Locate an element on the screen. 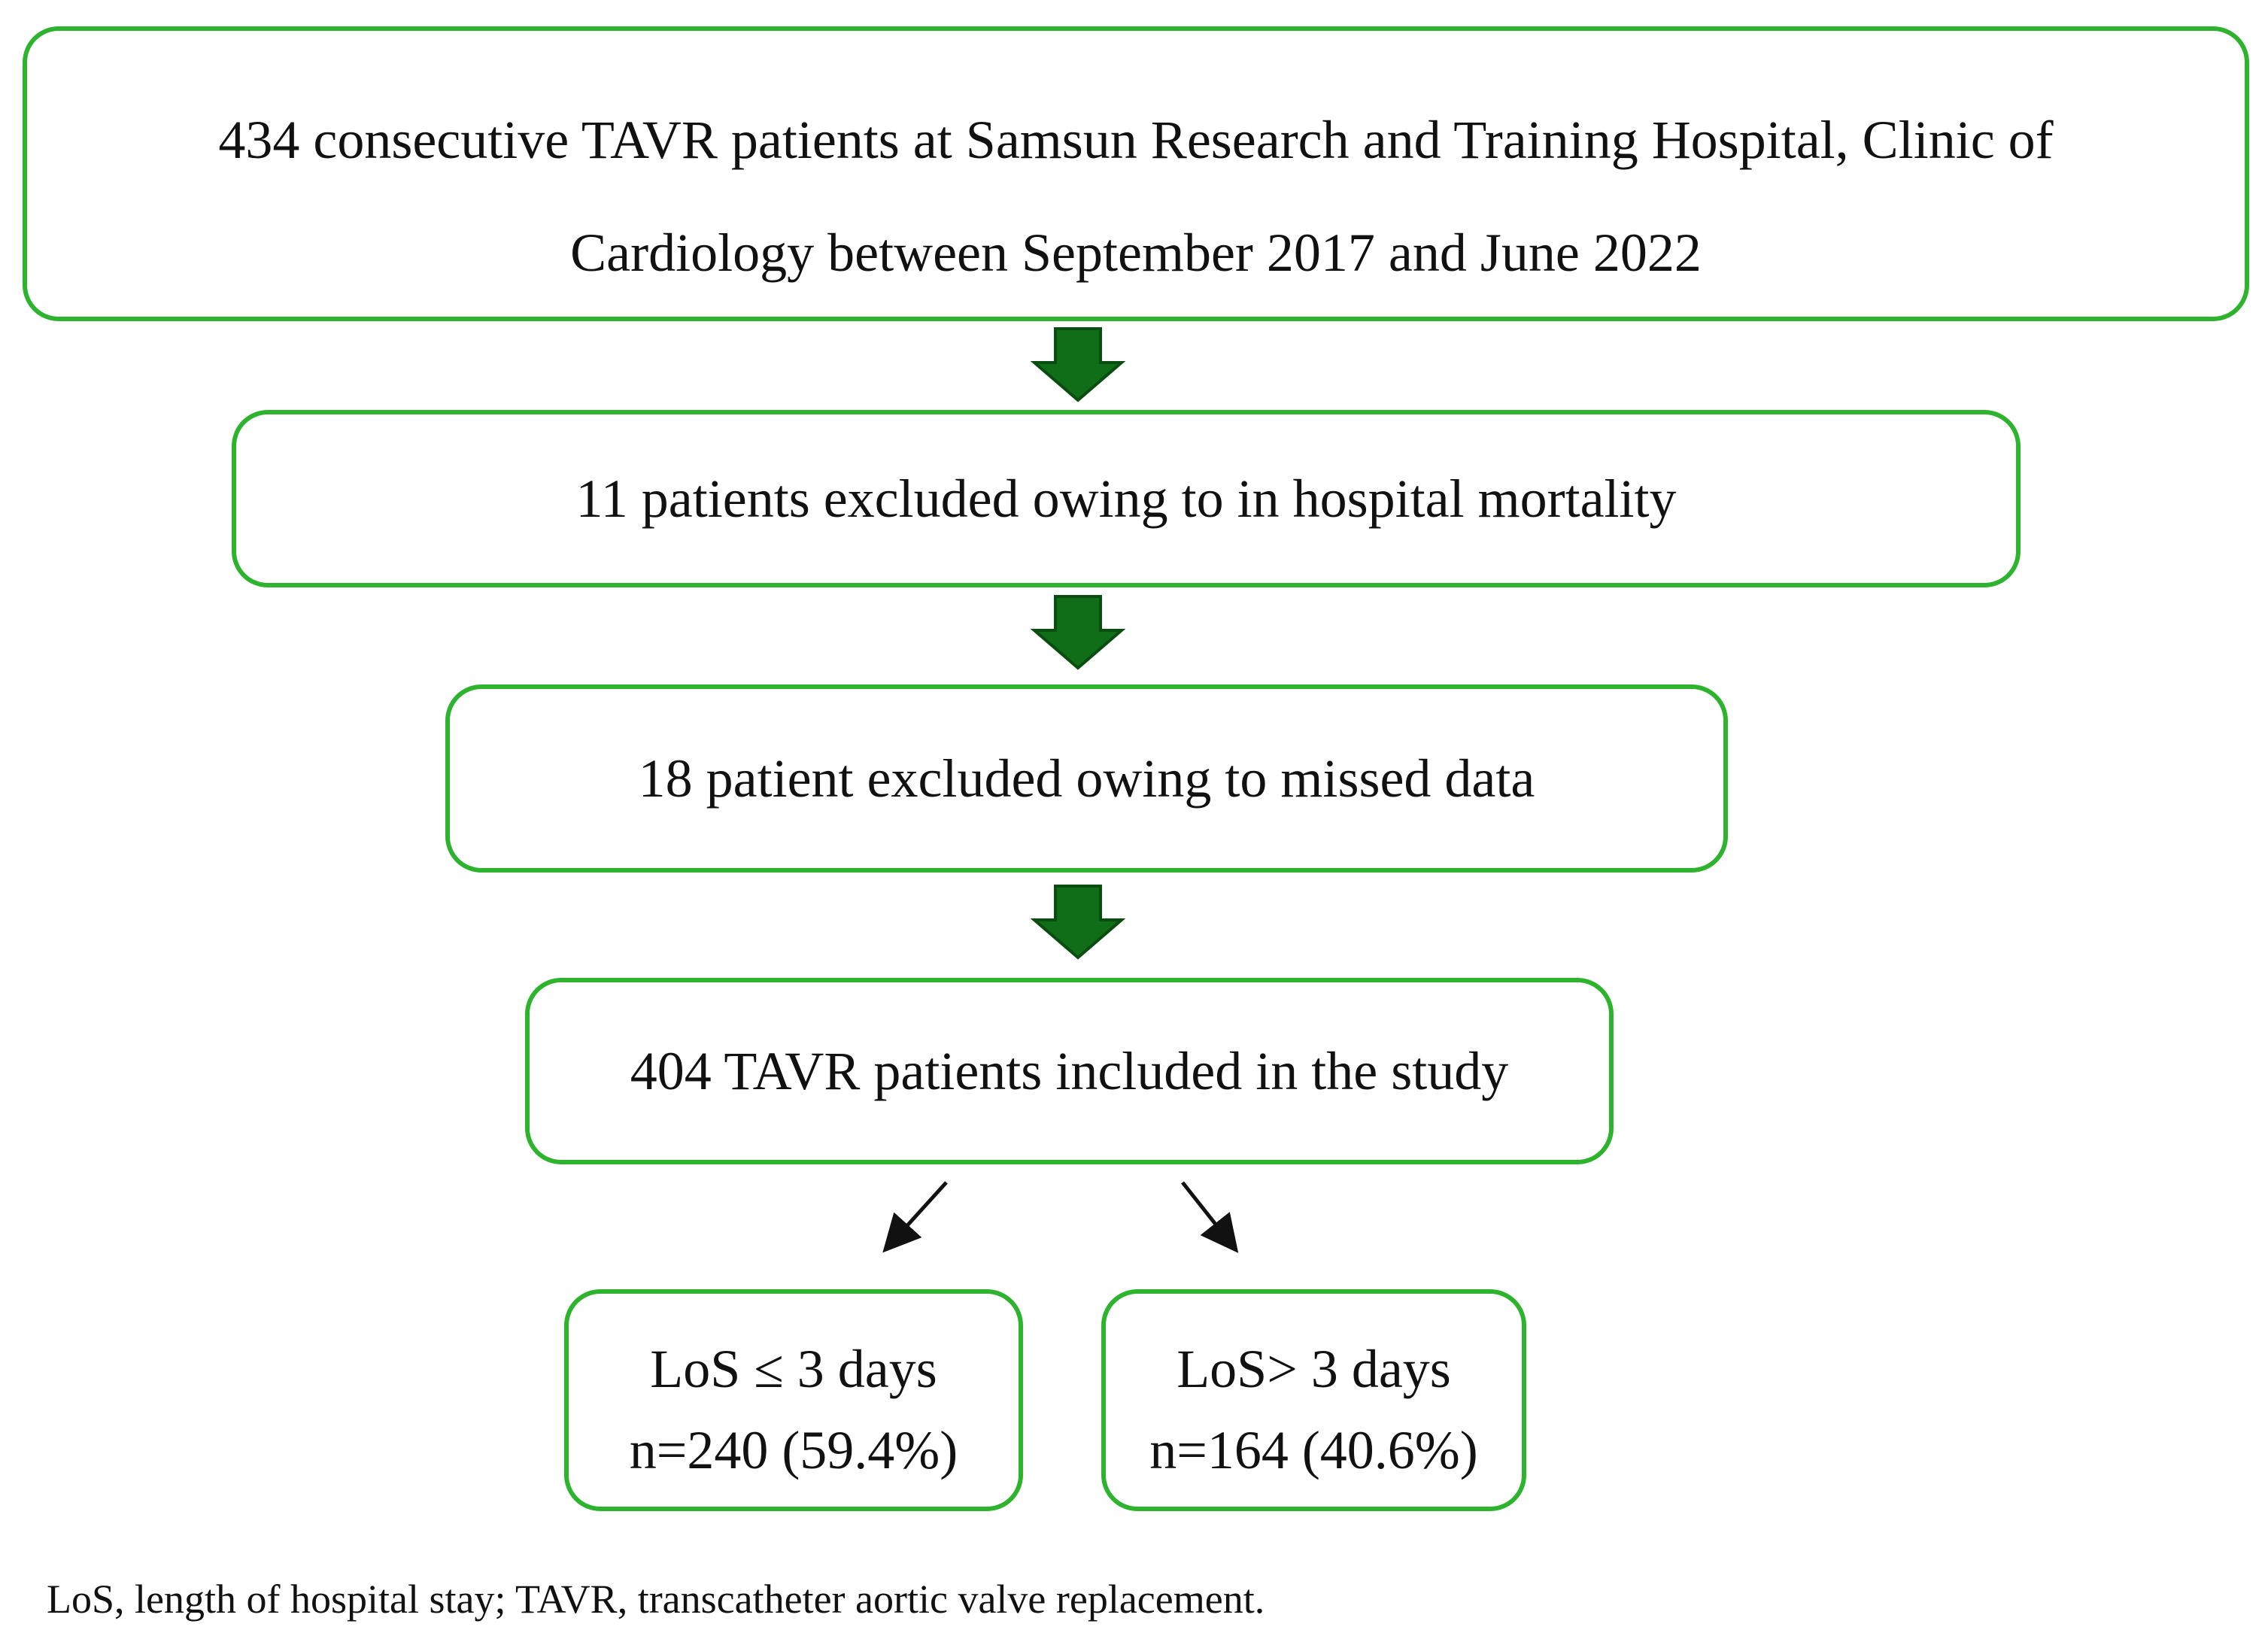  exclusion-missing-data-box: 18 patient excluded owing to missed data is located at coordinates (1086, 778).